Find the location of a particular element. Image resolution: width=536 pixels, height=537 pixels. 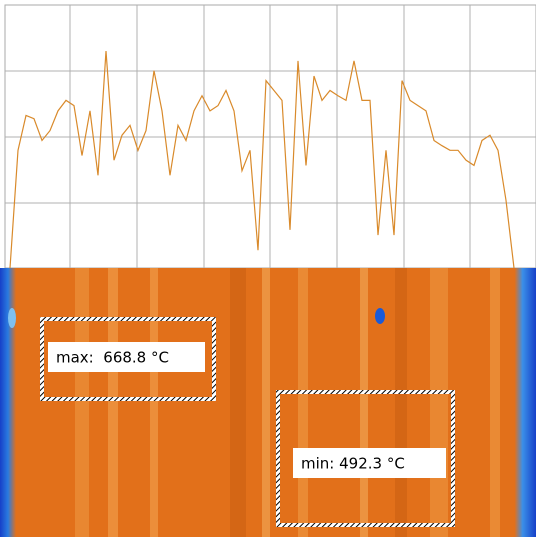

edge-spot is located at coordinates (12, 318).